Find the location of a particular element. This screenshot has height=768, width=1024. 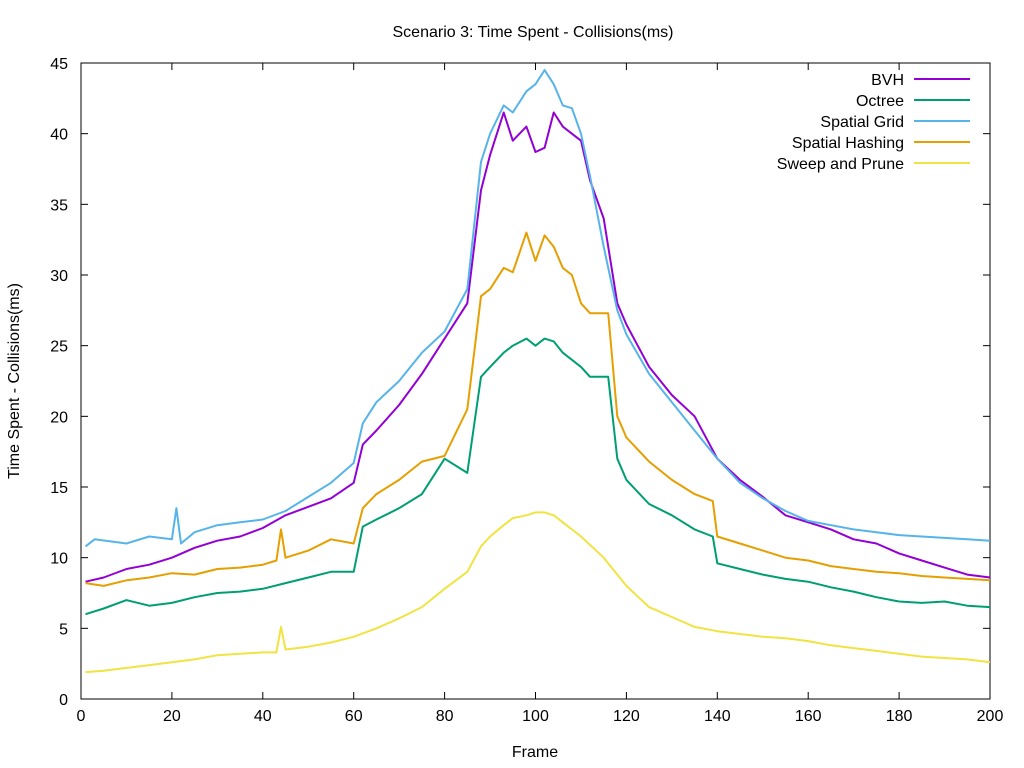

y-tick-label: 45 is located at coordinates (59, 64).